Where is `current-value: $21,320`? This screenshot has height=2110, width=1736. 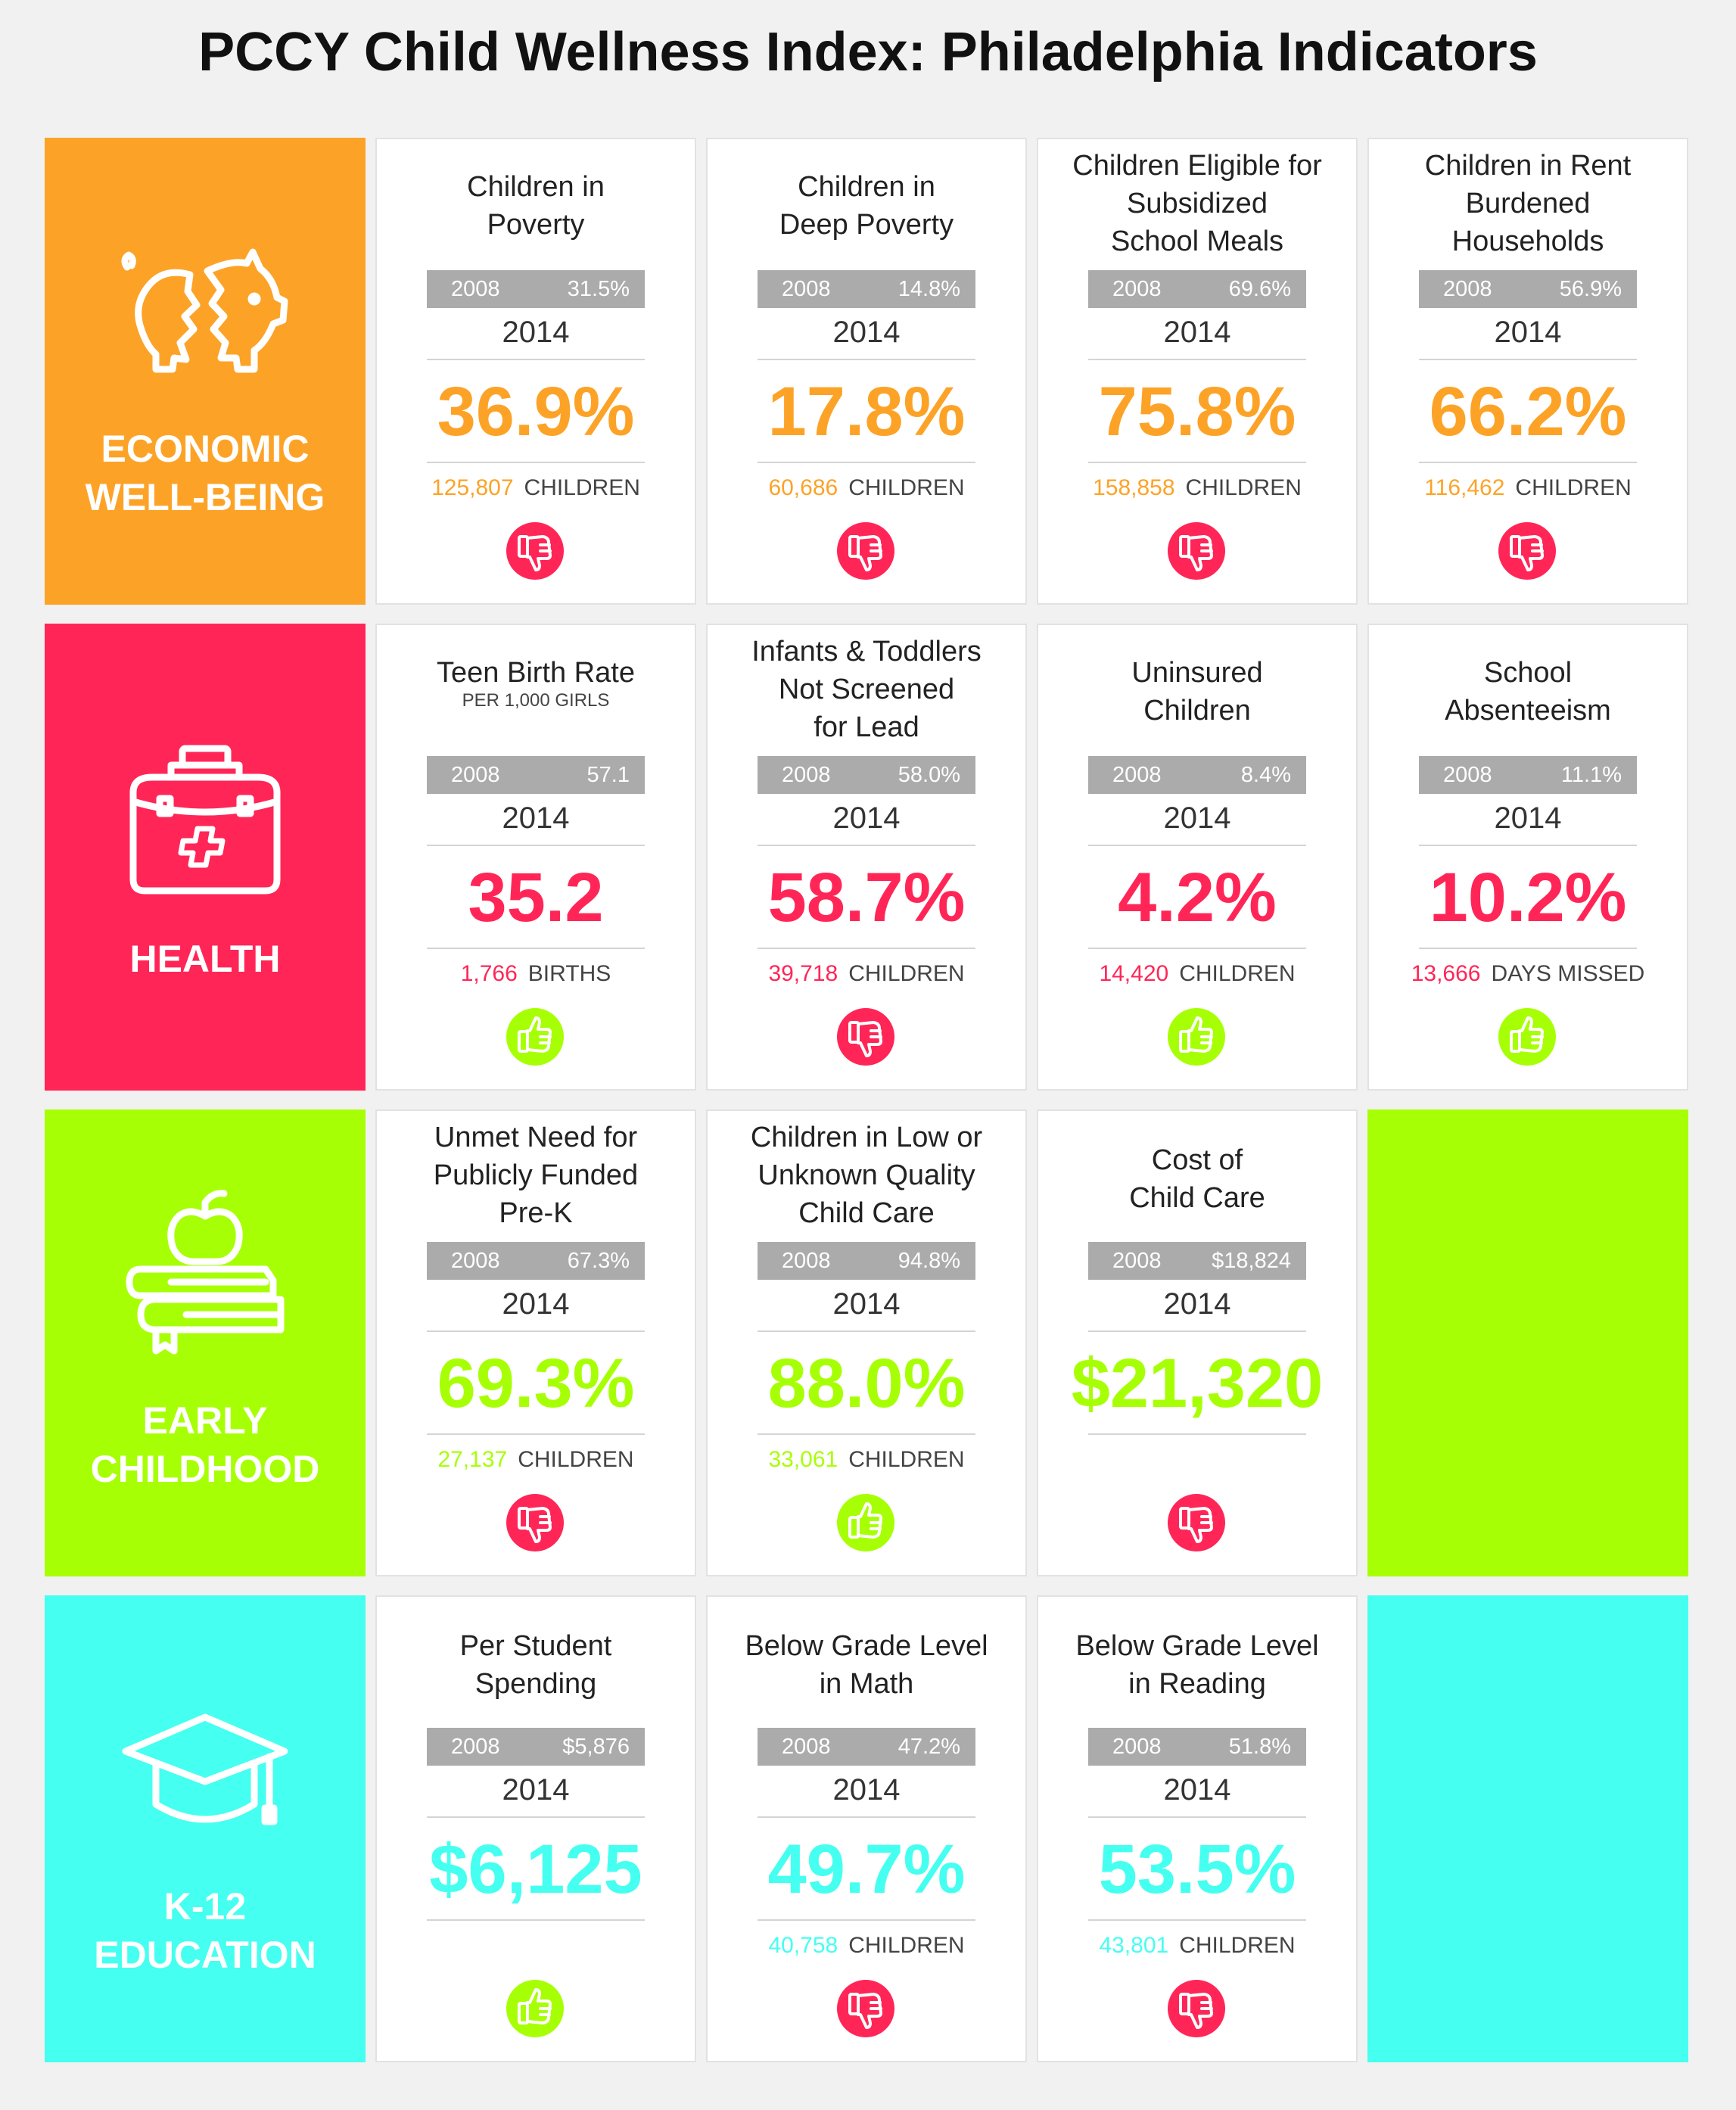
current-value: $21,320 is located at coordinates (1197, 1383).